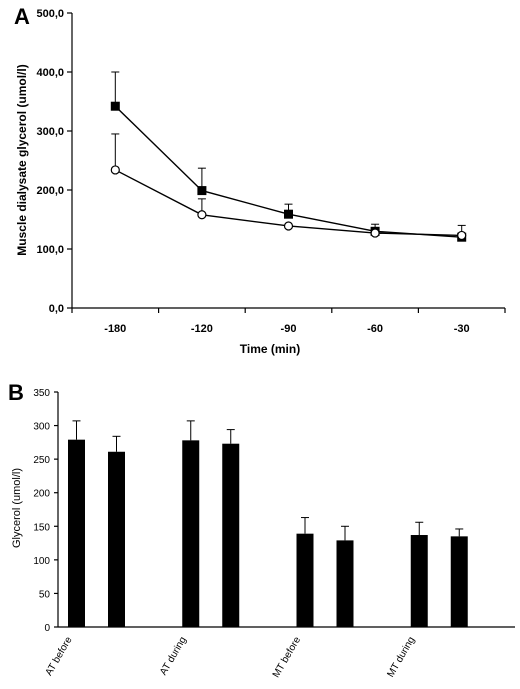 This screenshot has height=689, width=520. Describe the element at coordinates (50, 250) in the screenshot. I see `panel-a-y-tick-label: 100,0` at that location.